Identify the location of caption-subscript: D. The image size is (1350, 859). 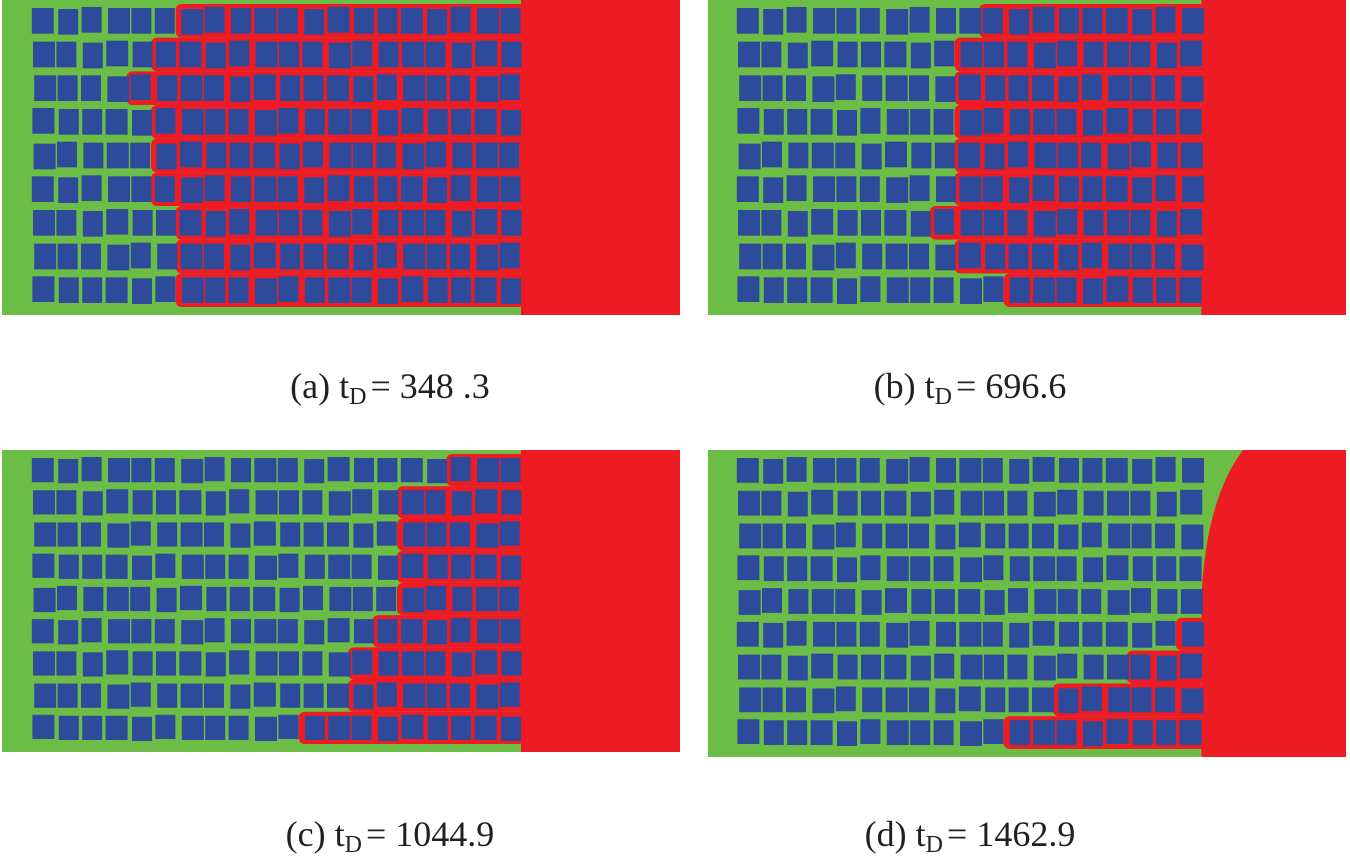
(357, 397).